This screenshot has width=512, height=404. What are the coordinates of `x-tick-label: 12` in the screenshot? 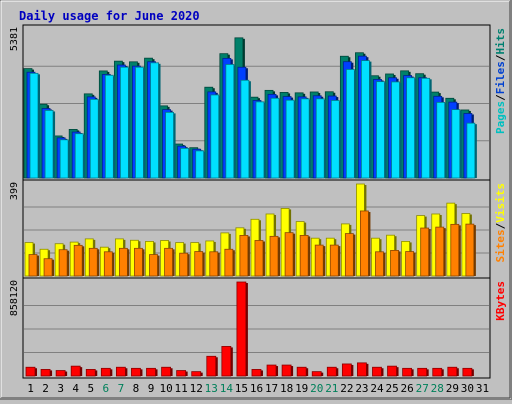 It's located at (196, 388).